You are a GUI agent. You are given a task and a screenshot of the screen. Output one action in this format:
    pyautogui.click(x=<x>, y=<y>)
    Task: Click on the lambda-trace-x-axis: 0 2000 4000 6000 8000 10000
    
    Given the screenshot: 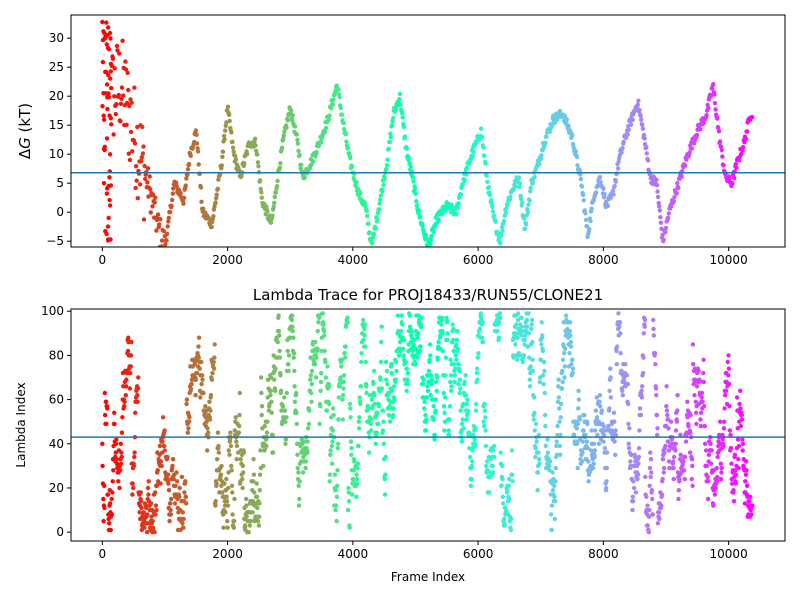 What is the action you would take?
    pyautogui.click(x=423, y=551)
    